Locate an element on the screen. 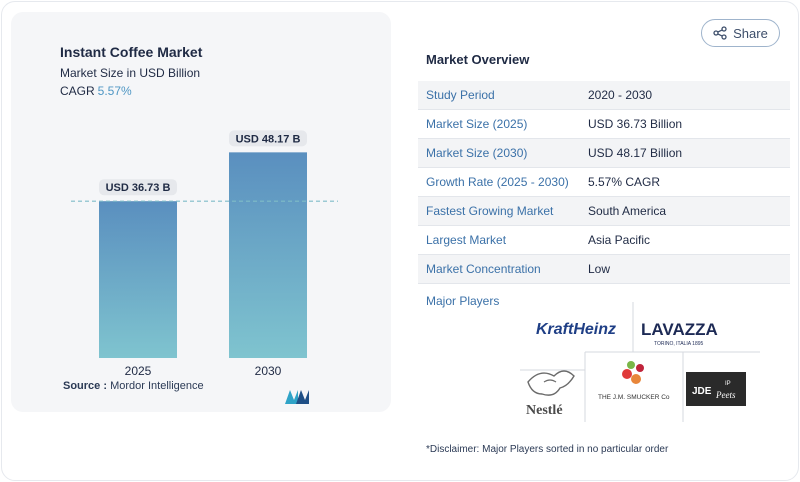  overview-title: Market Overview is located at coordinates (478, 59).